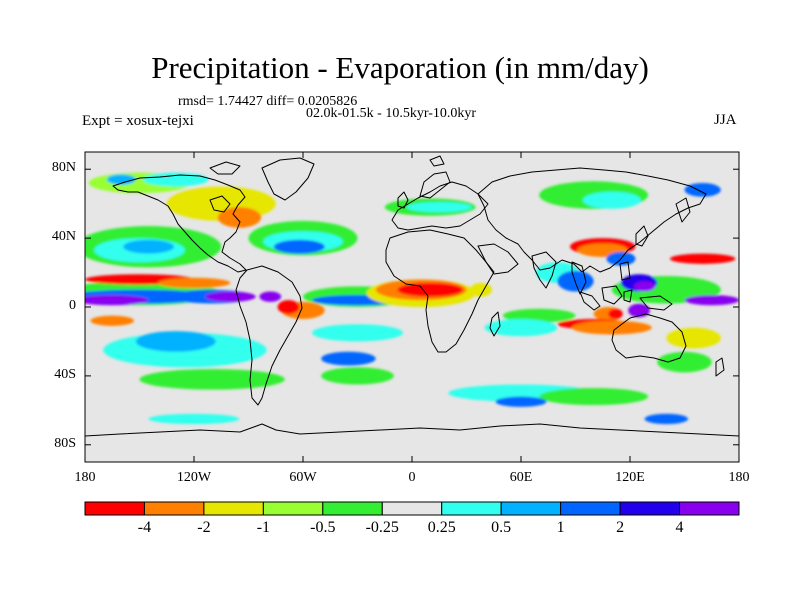  Describe the element at coordinates (348, 358) in the screenshot. I see `field-south-atlantic-blue` at that location.